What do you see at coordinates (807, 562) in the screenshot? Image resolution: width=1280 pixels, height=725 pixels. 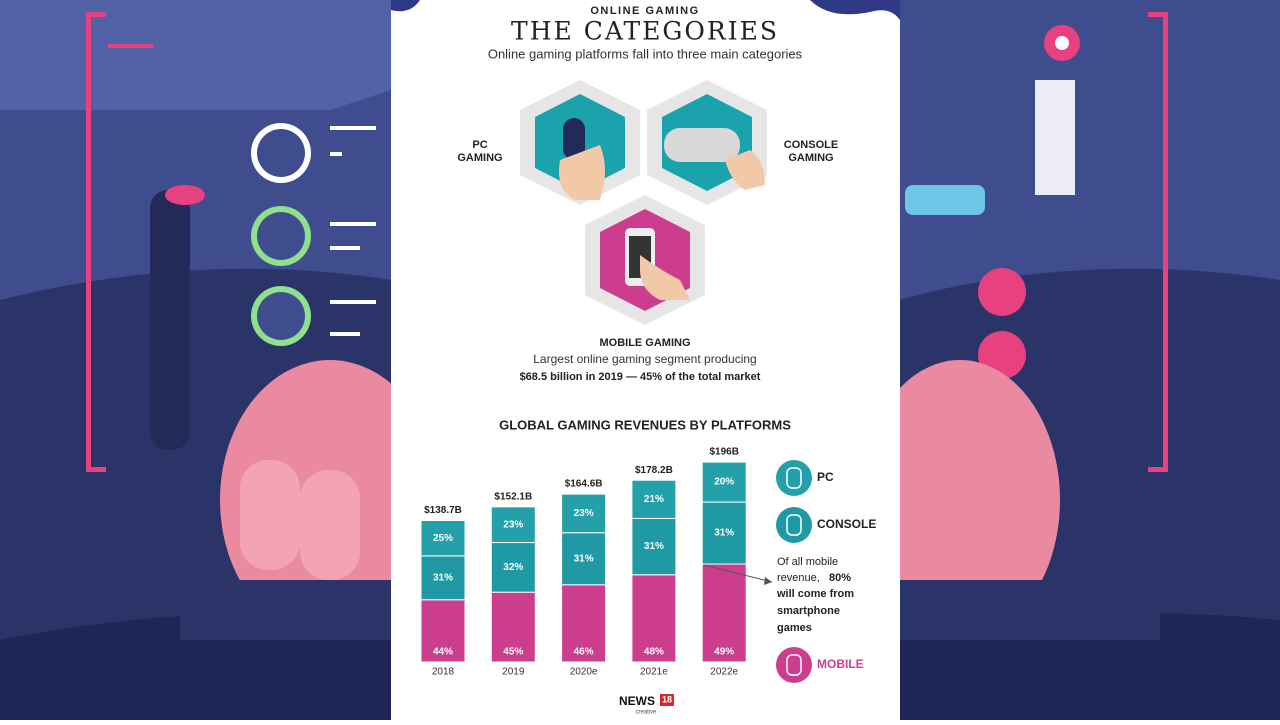 I see `annotation-text: Of all mobile` at bounding box center [807, 562].